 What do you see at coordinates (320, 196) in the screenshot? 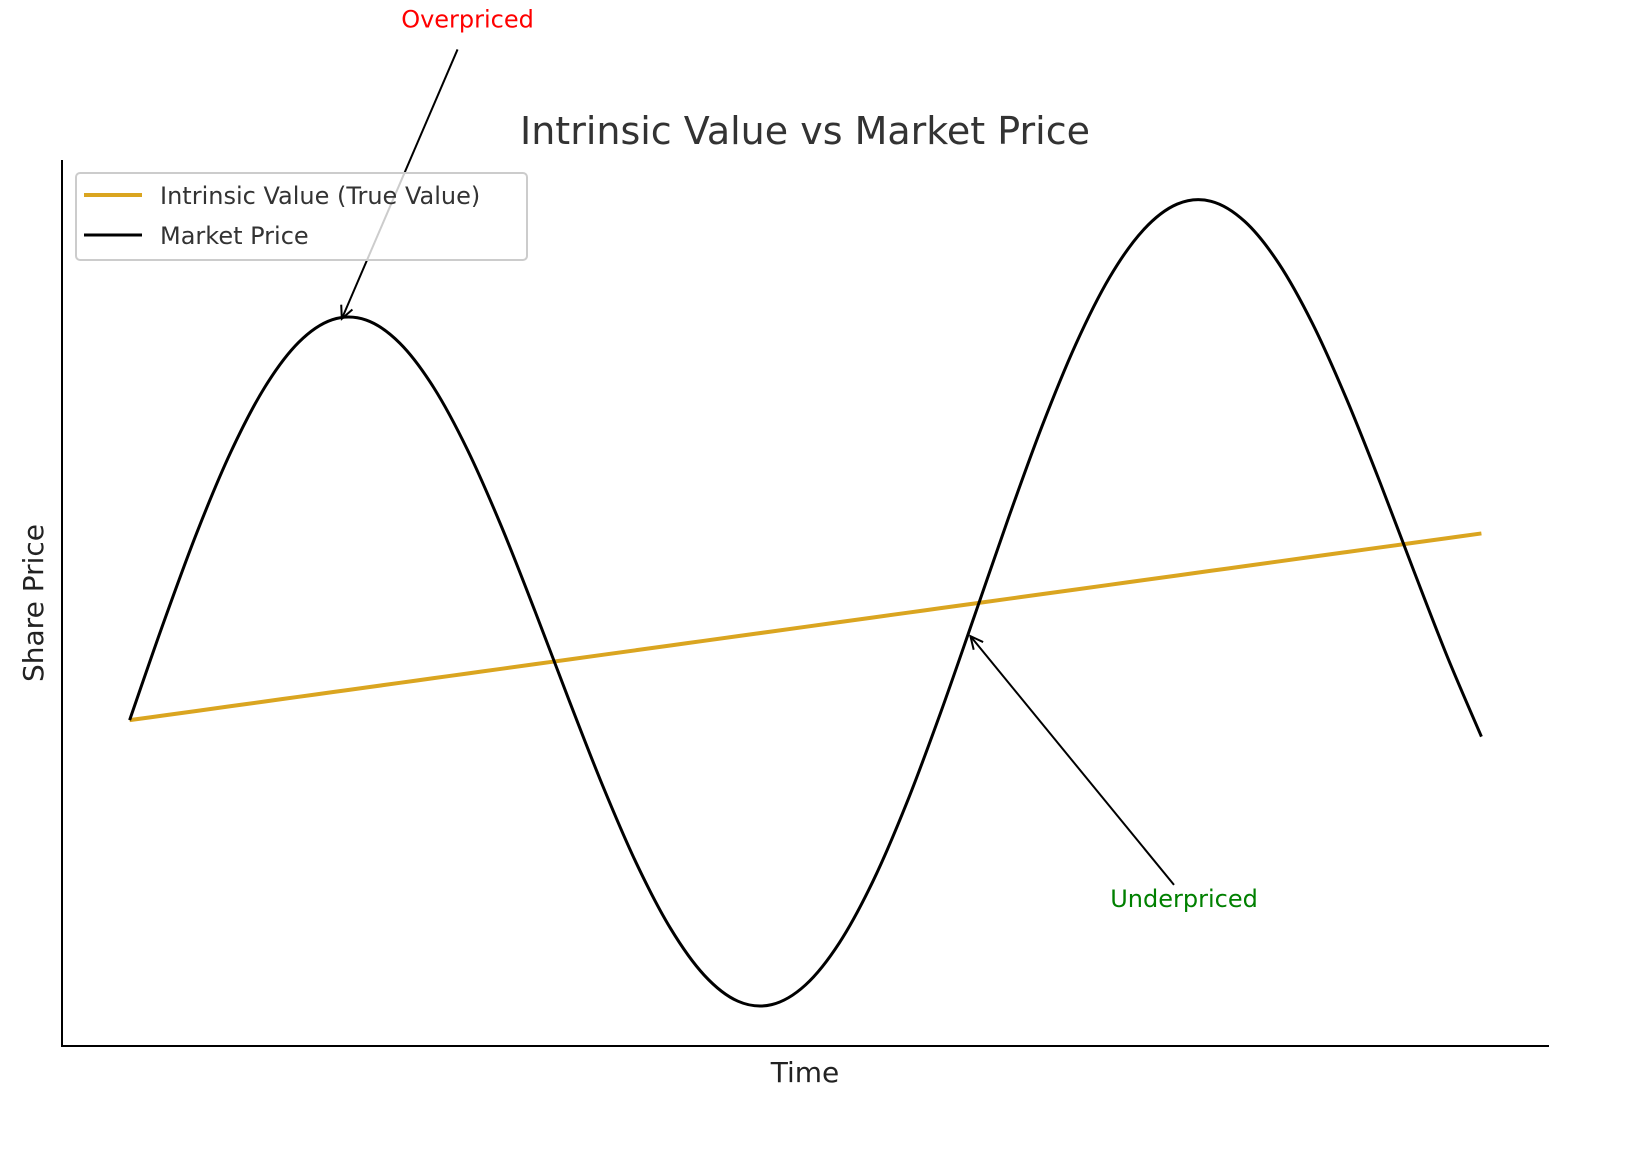
I see `legend-label-intrinsic: Intrinsic Value (True Value)` at bounding box center [320, 196].